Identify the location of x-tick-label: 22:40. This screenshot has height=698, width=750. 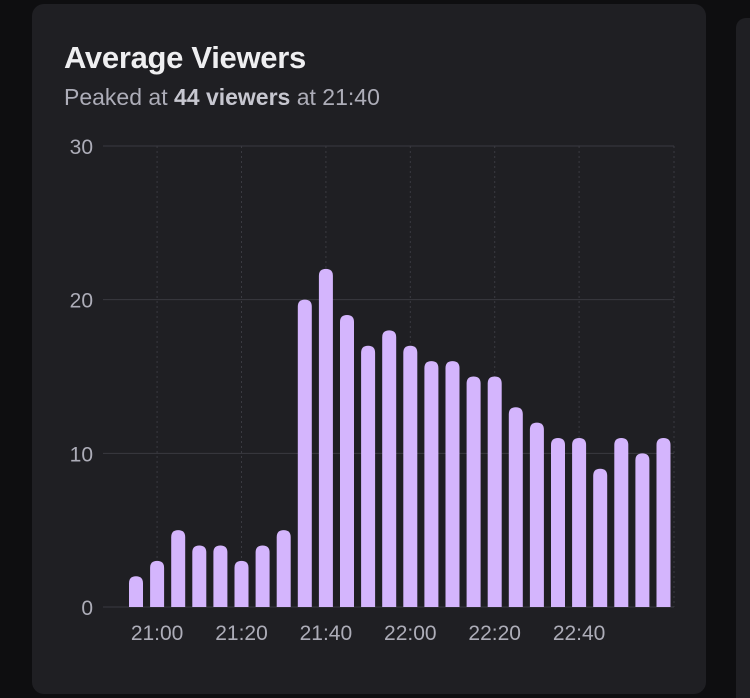
(579, 633).